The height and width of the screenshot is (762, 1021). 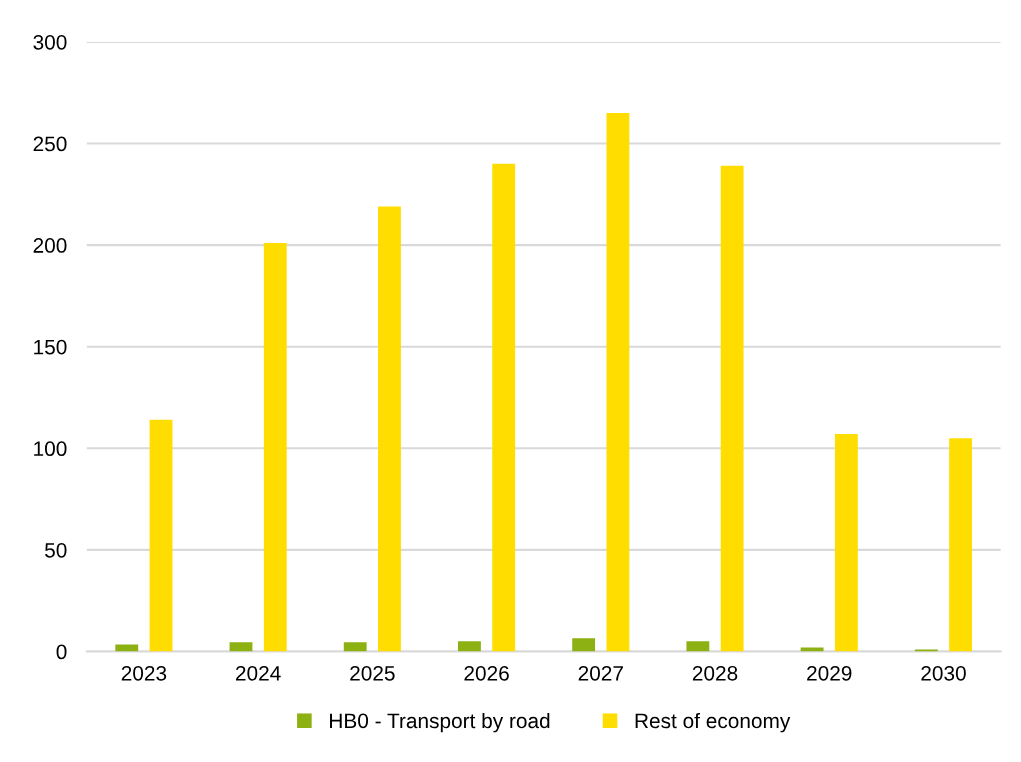 What do you see at coordinates (258, 673) in the screenshot?
I see `x-tick-label: 2024` at bounding box center [258, 673].